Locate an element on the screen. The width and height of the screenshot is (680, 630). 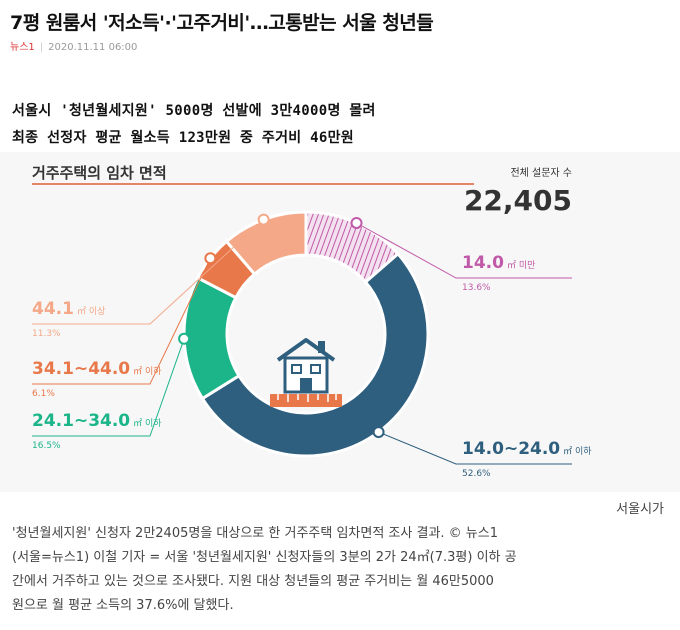
slice-label-34-1-44-0: 34.1~44.0 ㎡ 이하 is located at coordinates (97, 369).